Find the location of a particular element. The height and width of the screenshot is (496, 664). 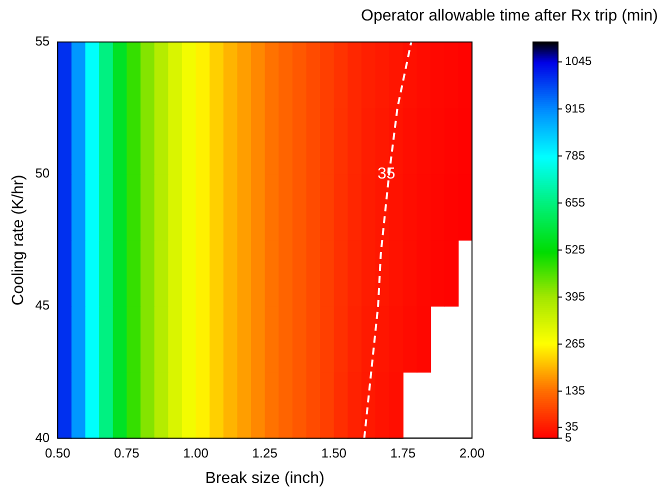

x-tick-label: 1.75 is located at coordinates (403, 453).